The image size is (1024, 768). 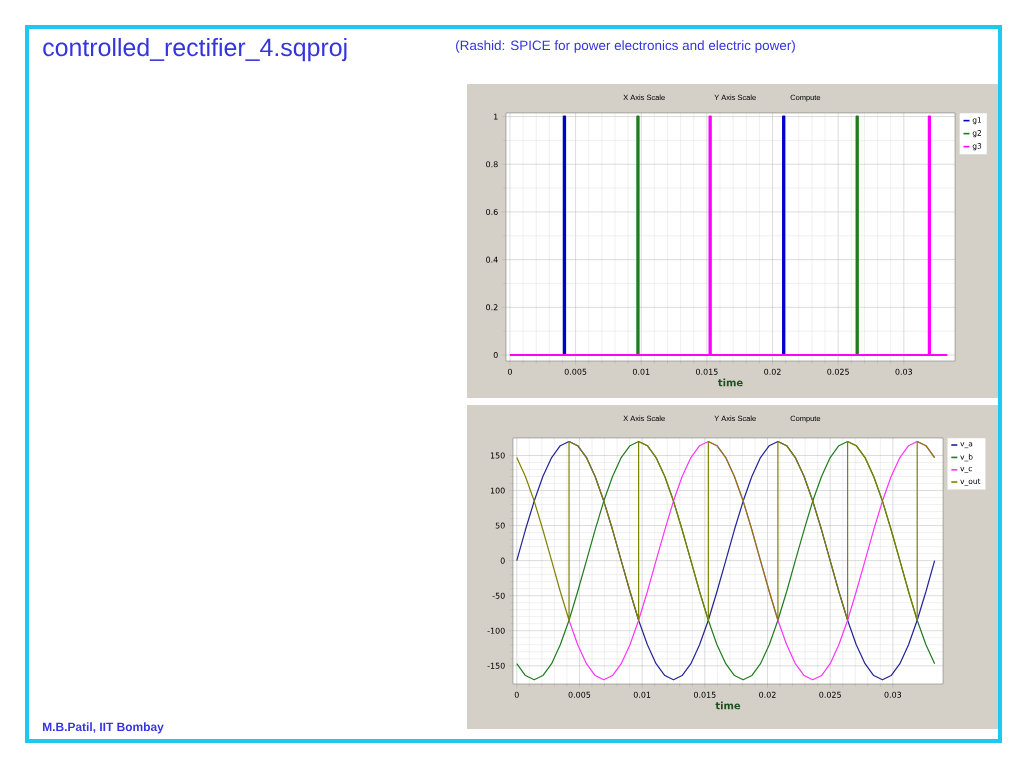 What do you see at coordinates (726, 530) in the screenshot?
I see `line-series` at bounding box center [726, 530].